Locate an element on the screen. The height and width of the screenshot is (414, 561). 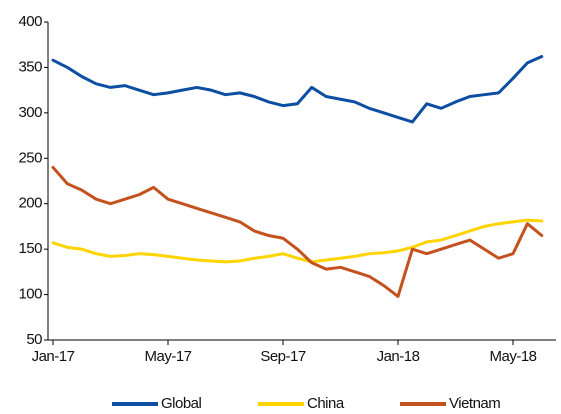
legend-label: Global is located at coordinates (181, 403).